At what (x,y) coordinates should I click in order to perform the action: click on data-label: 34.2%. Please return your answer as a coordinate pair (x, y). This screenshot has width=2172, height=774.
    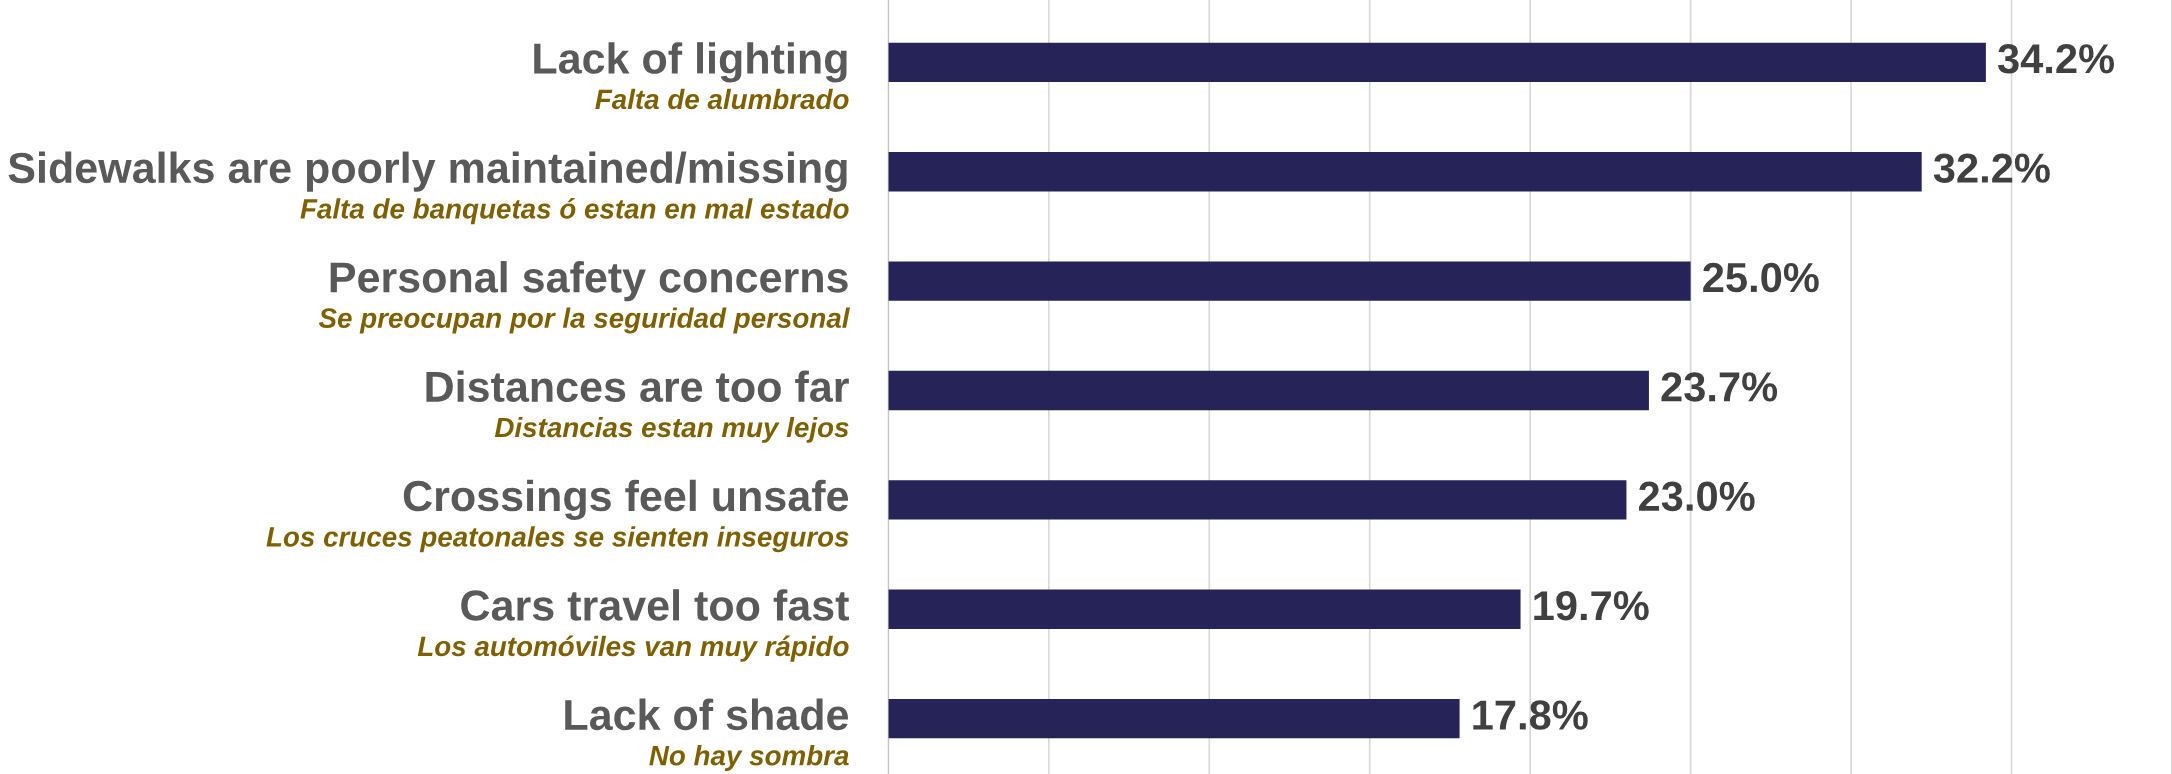
    Looking at the image, I should click on (2056, 59).